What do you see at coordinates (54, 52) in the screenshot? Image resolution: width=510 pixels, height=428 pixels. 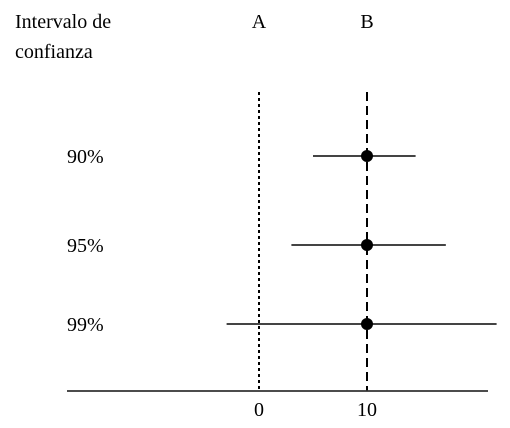 I see `y-header-line-2: confianza` at bounding box center [54, 52].